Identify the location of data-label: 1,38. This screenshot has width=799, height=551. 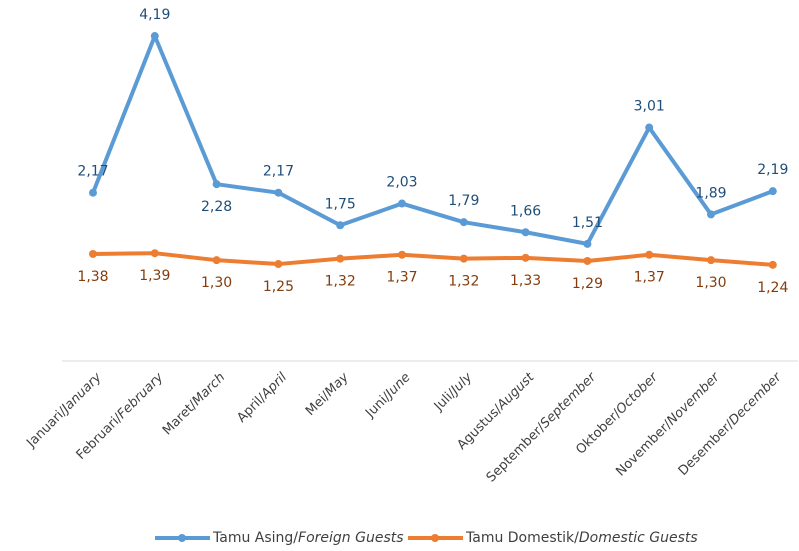
(92, 277).